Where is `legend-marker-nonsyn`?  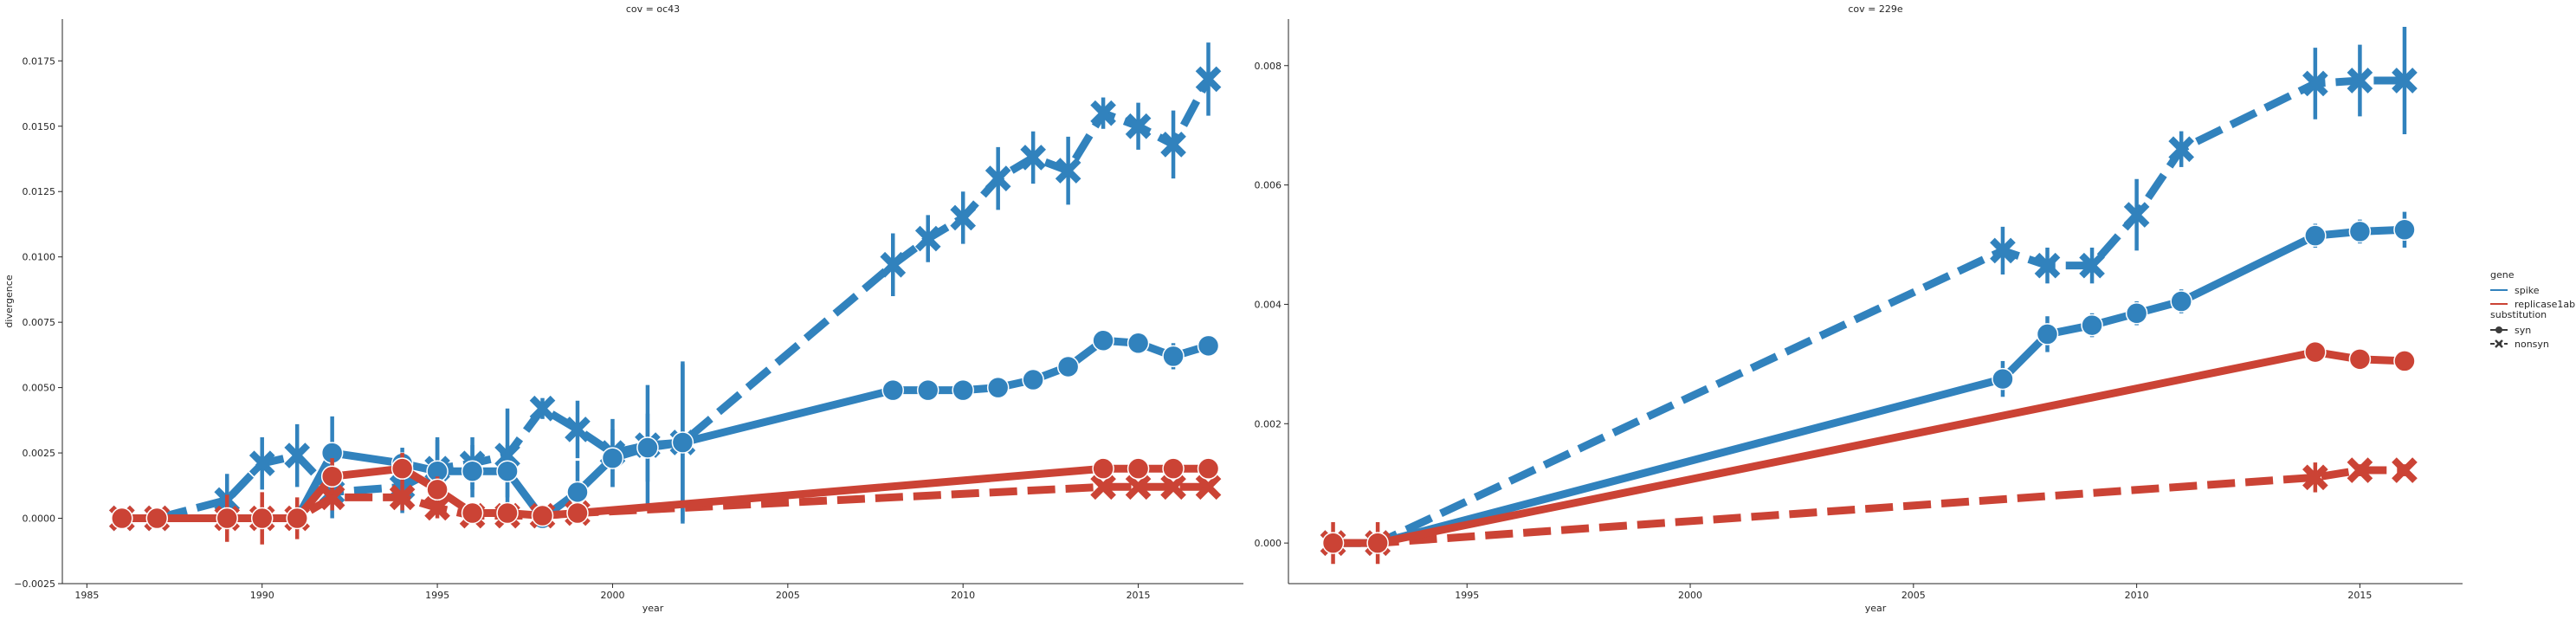
legend-marker-nonsyn is located at coordinates (2499, 343).